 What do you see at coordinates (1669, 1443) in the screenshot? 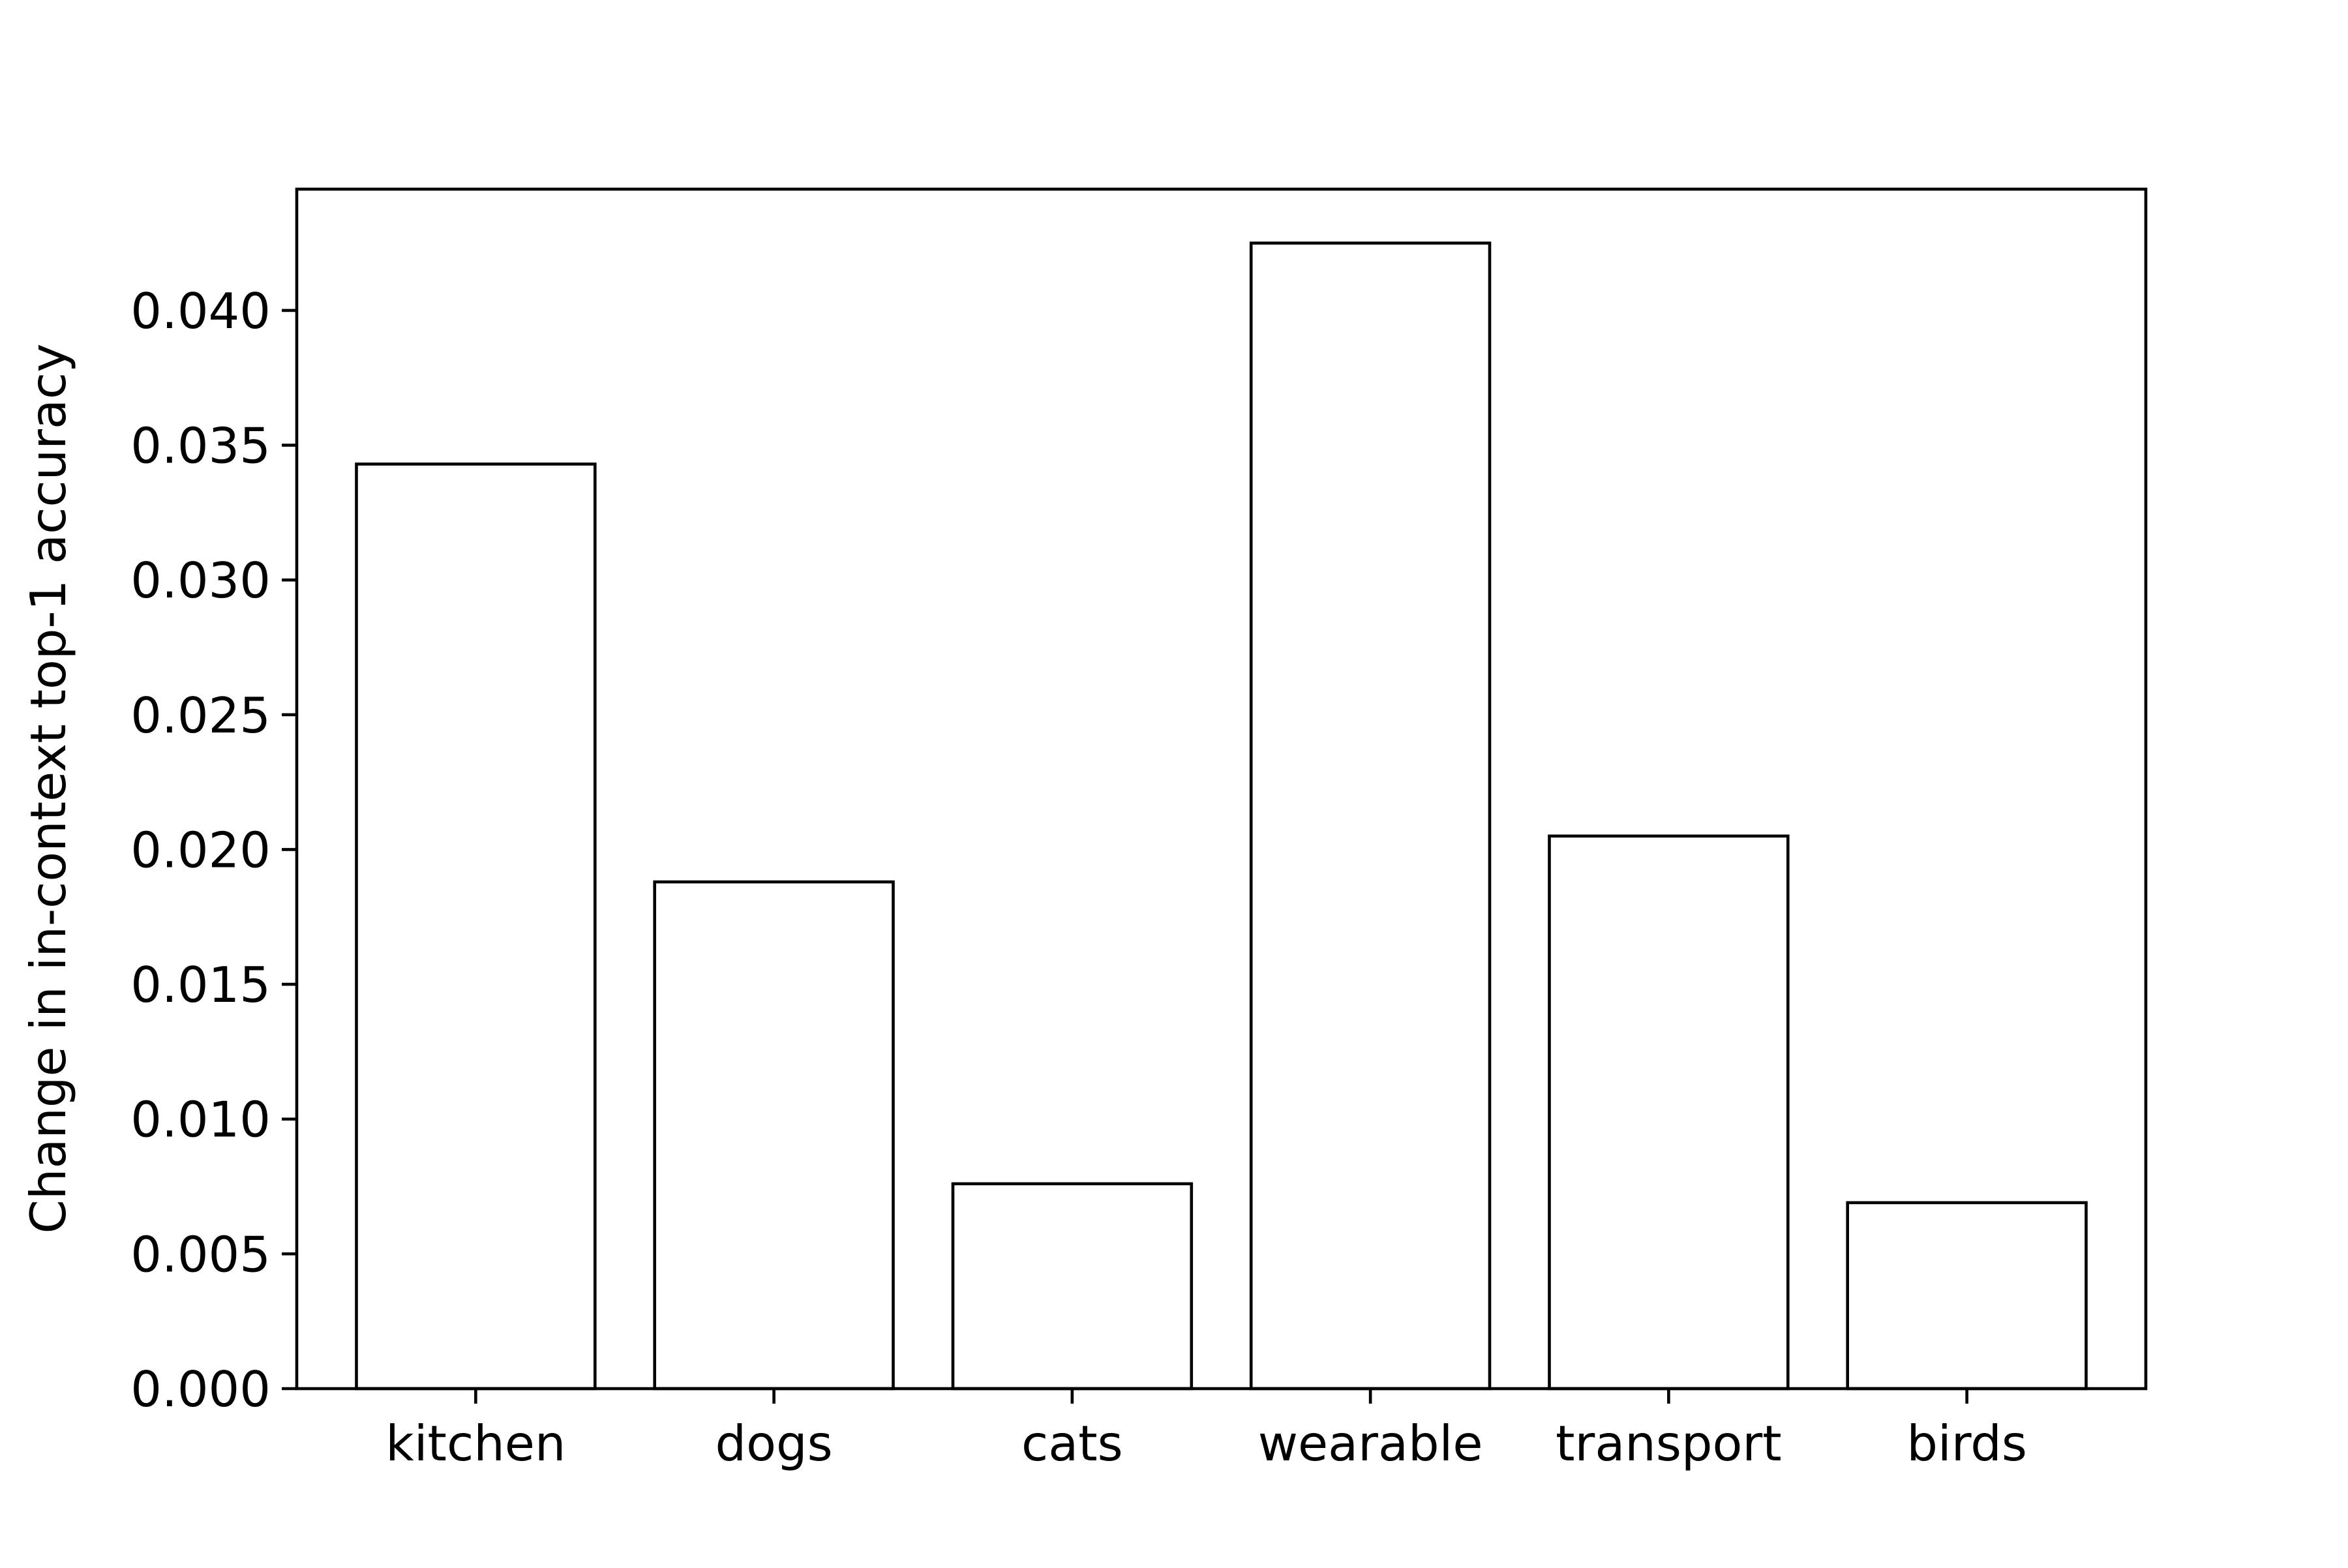
I see `x-tick-label: transport` at bounding box center [1669, 1443].